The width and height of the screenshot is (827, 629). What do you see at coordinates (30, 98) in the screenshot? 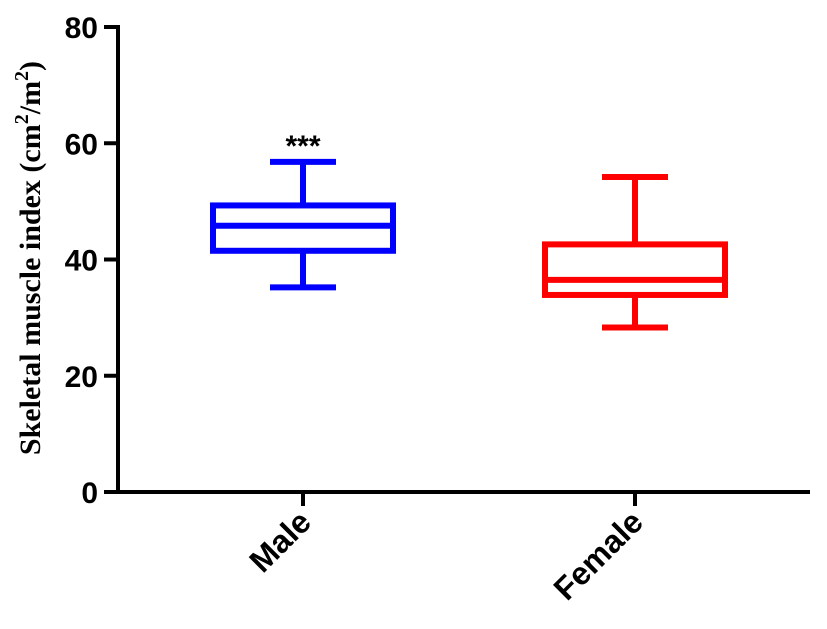
I see `y-axis-label-mid: /m` at bounding box center [30, 98].